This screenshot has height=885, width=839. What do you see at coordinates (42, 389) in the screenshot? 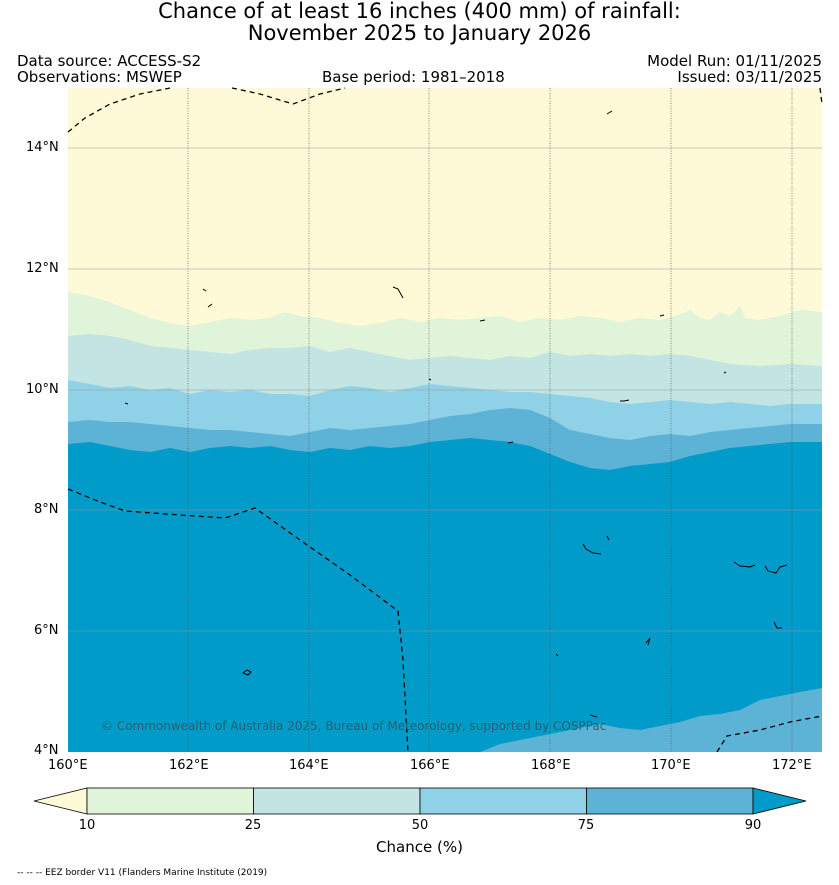
I see `y-tick-10n: 10°N` at bounding box center [42, 389].